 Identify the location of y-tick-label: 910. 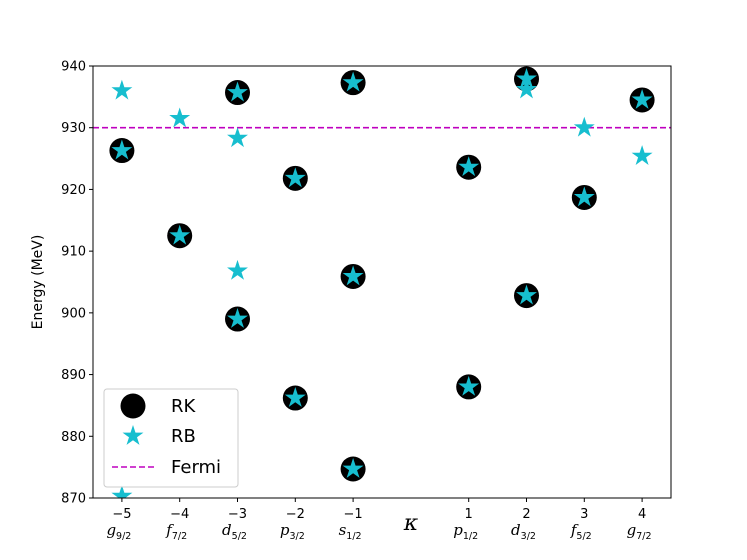
(73, 252).